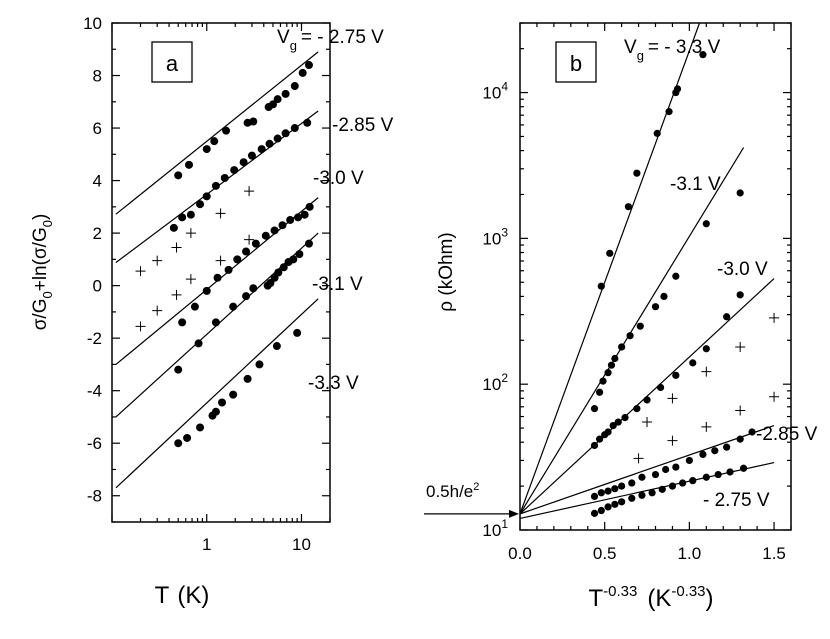 Image resolution: width=830 pixels, height=639 pixels. Describe the element at coordinates (446, 271) in the screenshot. I see `b-y-axis-label: ρ (kOhm)` at that location.